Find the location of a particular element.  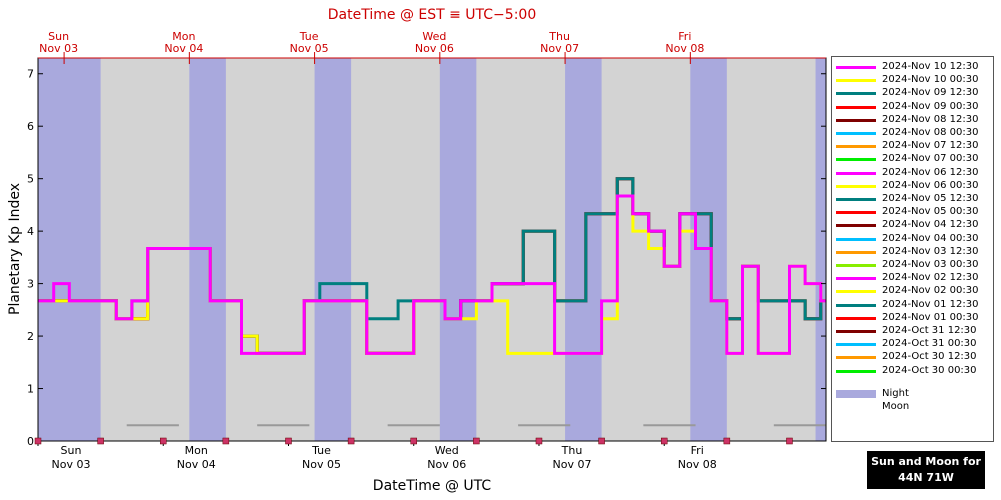

legend-label-23: 2024-Oct 30 00:30 is located at coordinates (929, 370).